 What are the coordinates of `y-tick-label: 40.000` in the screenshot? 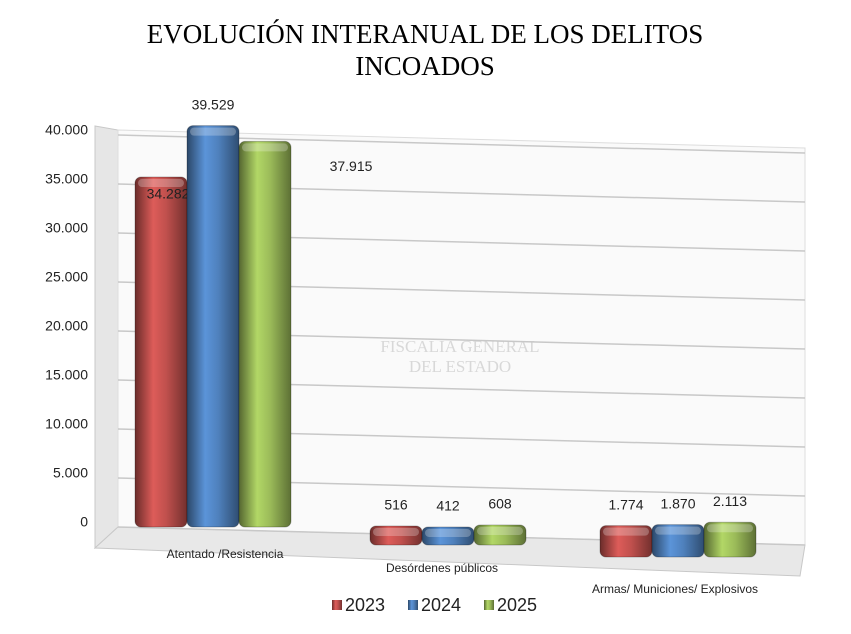 It's located at (66, 130).